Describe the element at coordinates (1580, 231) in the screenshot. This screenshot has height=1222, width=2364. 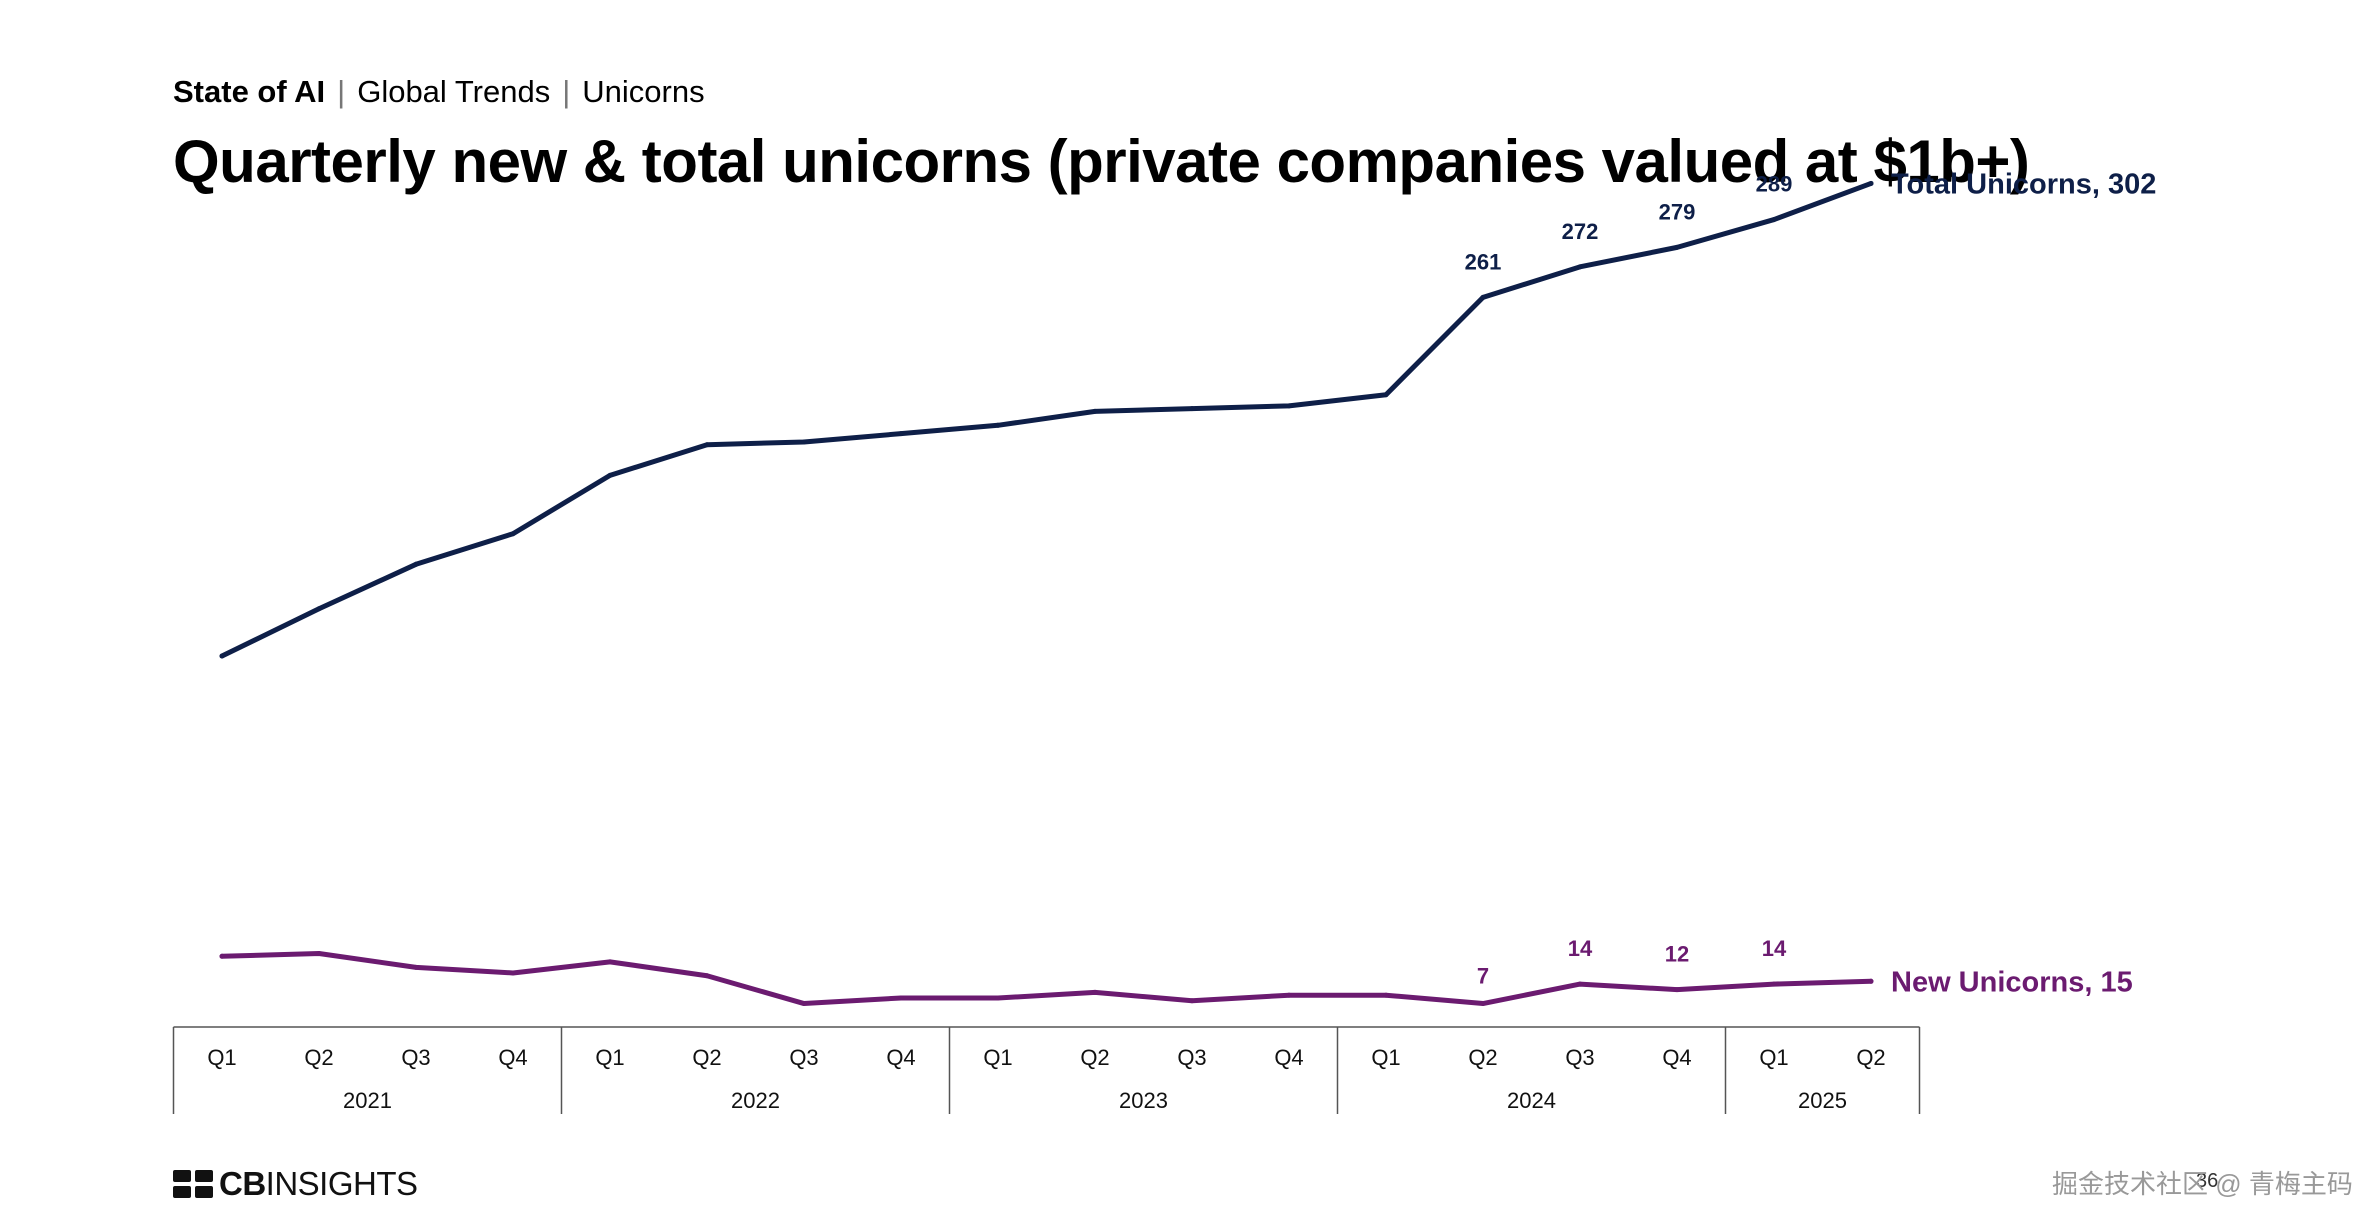
I see `total-unicorns-data-label: 272` at that location.